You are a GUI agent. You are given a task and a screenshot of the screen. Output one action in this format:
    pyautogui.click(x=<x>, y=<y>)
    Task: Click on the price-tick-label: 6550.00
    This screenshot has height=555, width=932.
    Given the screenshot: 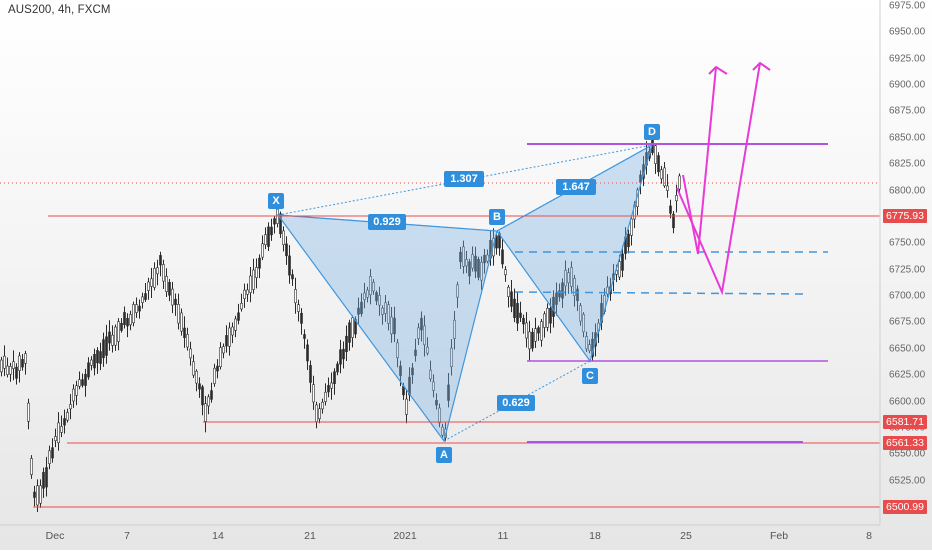 What is the action you would take?
    pyautogui.click(x=907, y=454)
    